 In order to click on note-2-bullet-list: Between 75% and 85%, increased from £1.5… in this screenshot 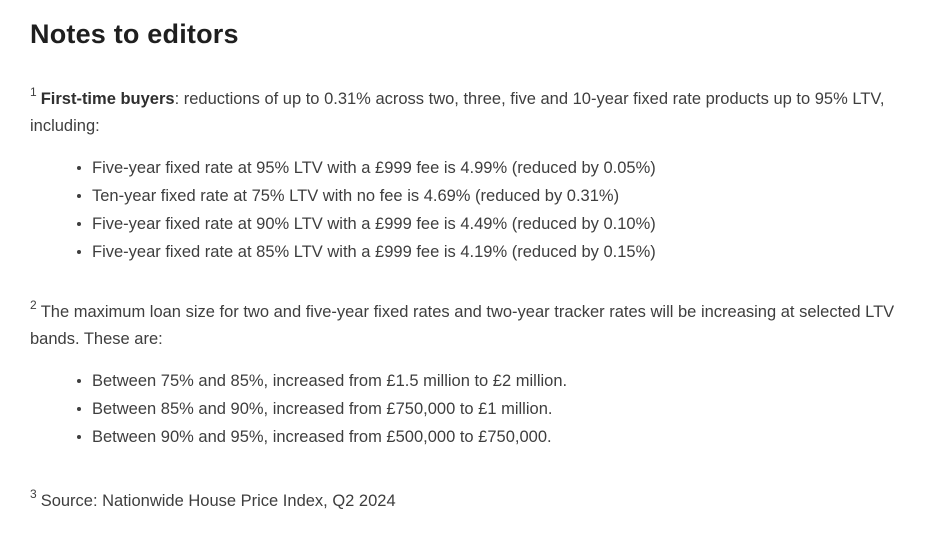, I will do `click(469, 409)`.